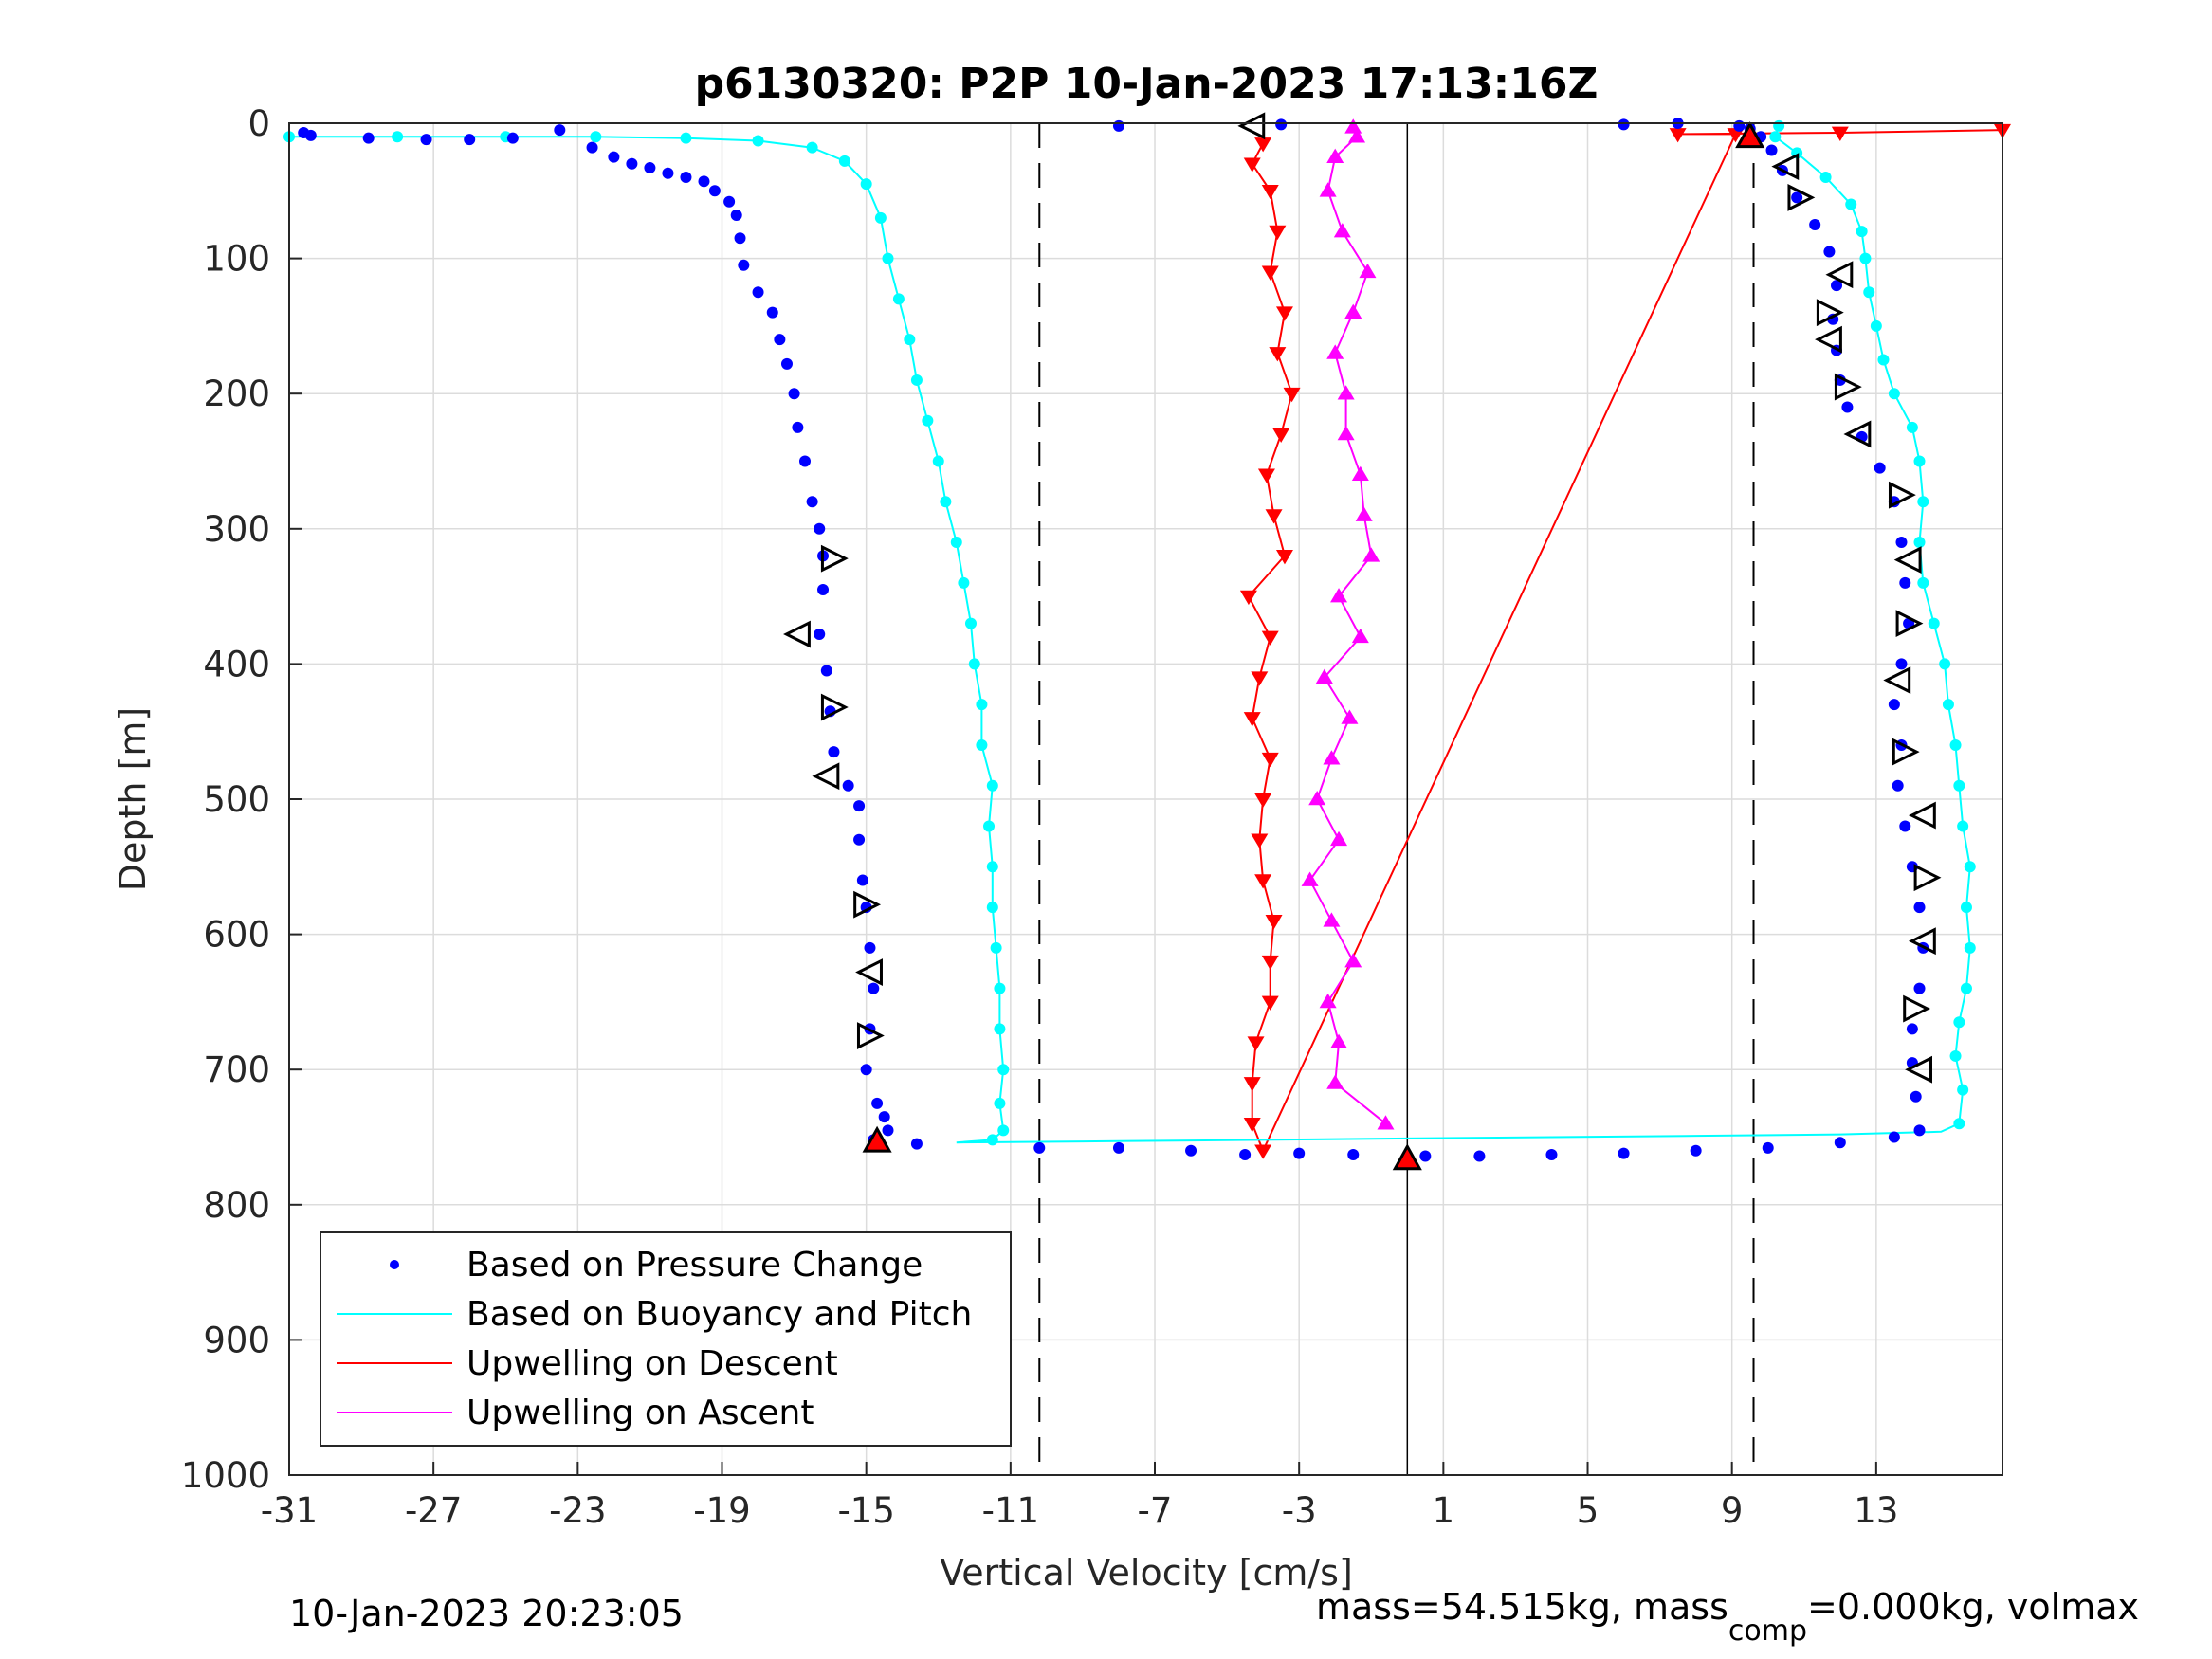 This screenshot has height=1659, width=2212. Describe the element at coordinates (236, 259) in the screenshot. I see `y-tick-label: 100` at that location.